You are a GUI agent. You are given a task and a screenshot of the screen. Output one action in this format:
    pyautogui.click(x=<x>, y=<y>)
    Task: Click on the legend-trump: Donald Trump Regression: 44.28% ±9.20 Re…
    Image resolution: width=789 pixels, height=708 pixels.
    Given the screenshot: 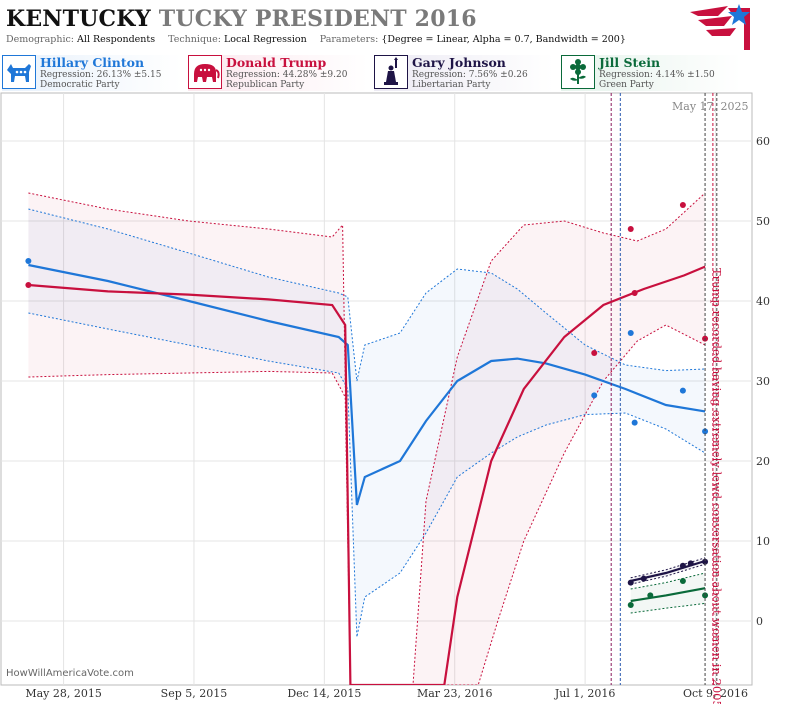 What is the action you would take?
    pyautogui.click(x=278, y=73)
    